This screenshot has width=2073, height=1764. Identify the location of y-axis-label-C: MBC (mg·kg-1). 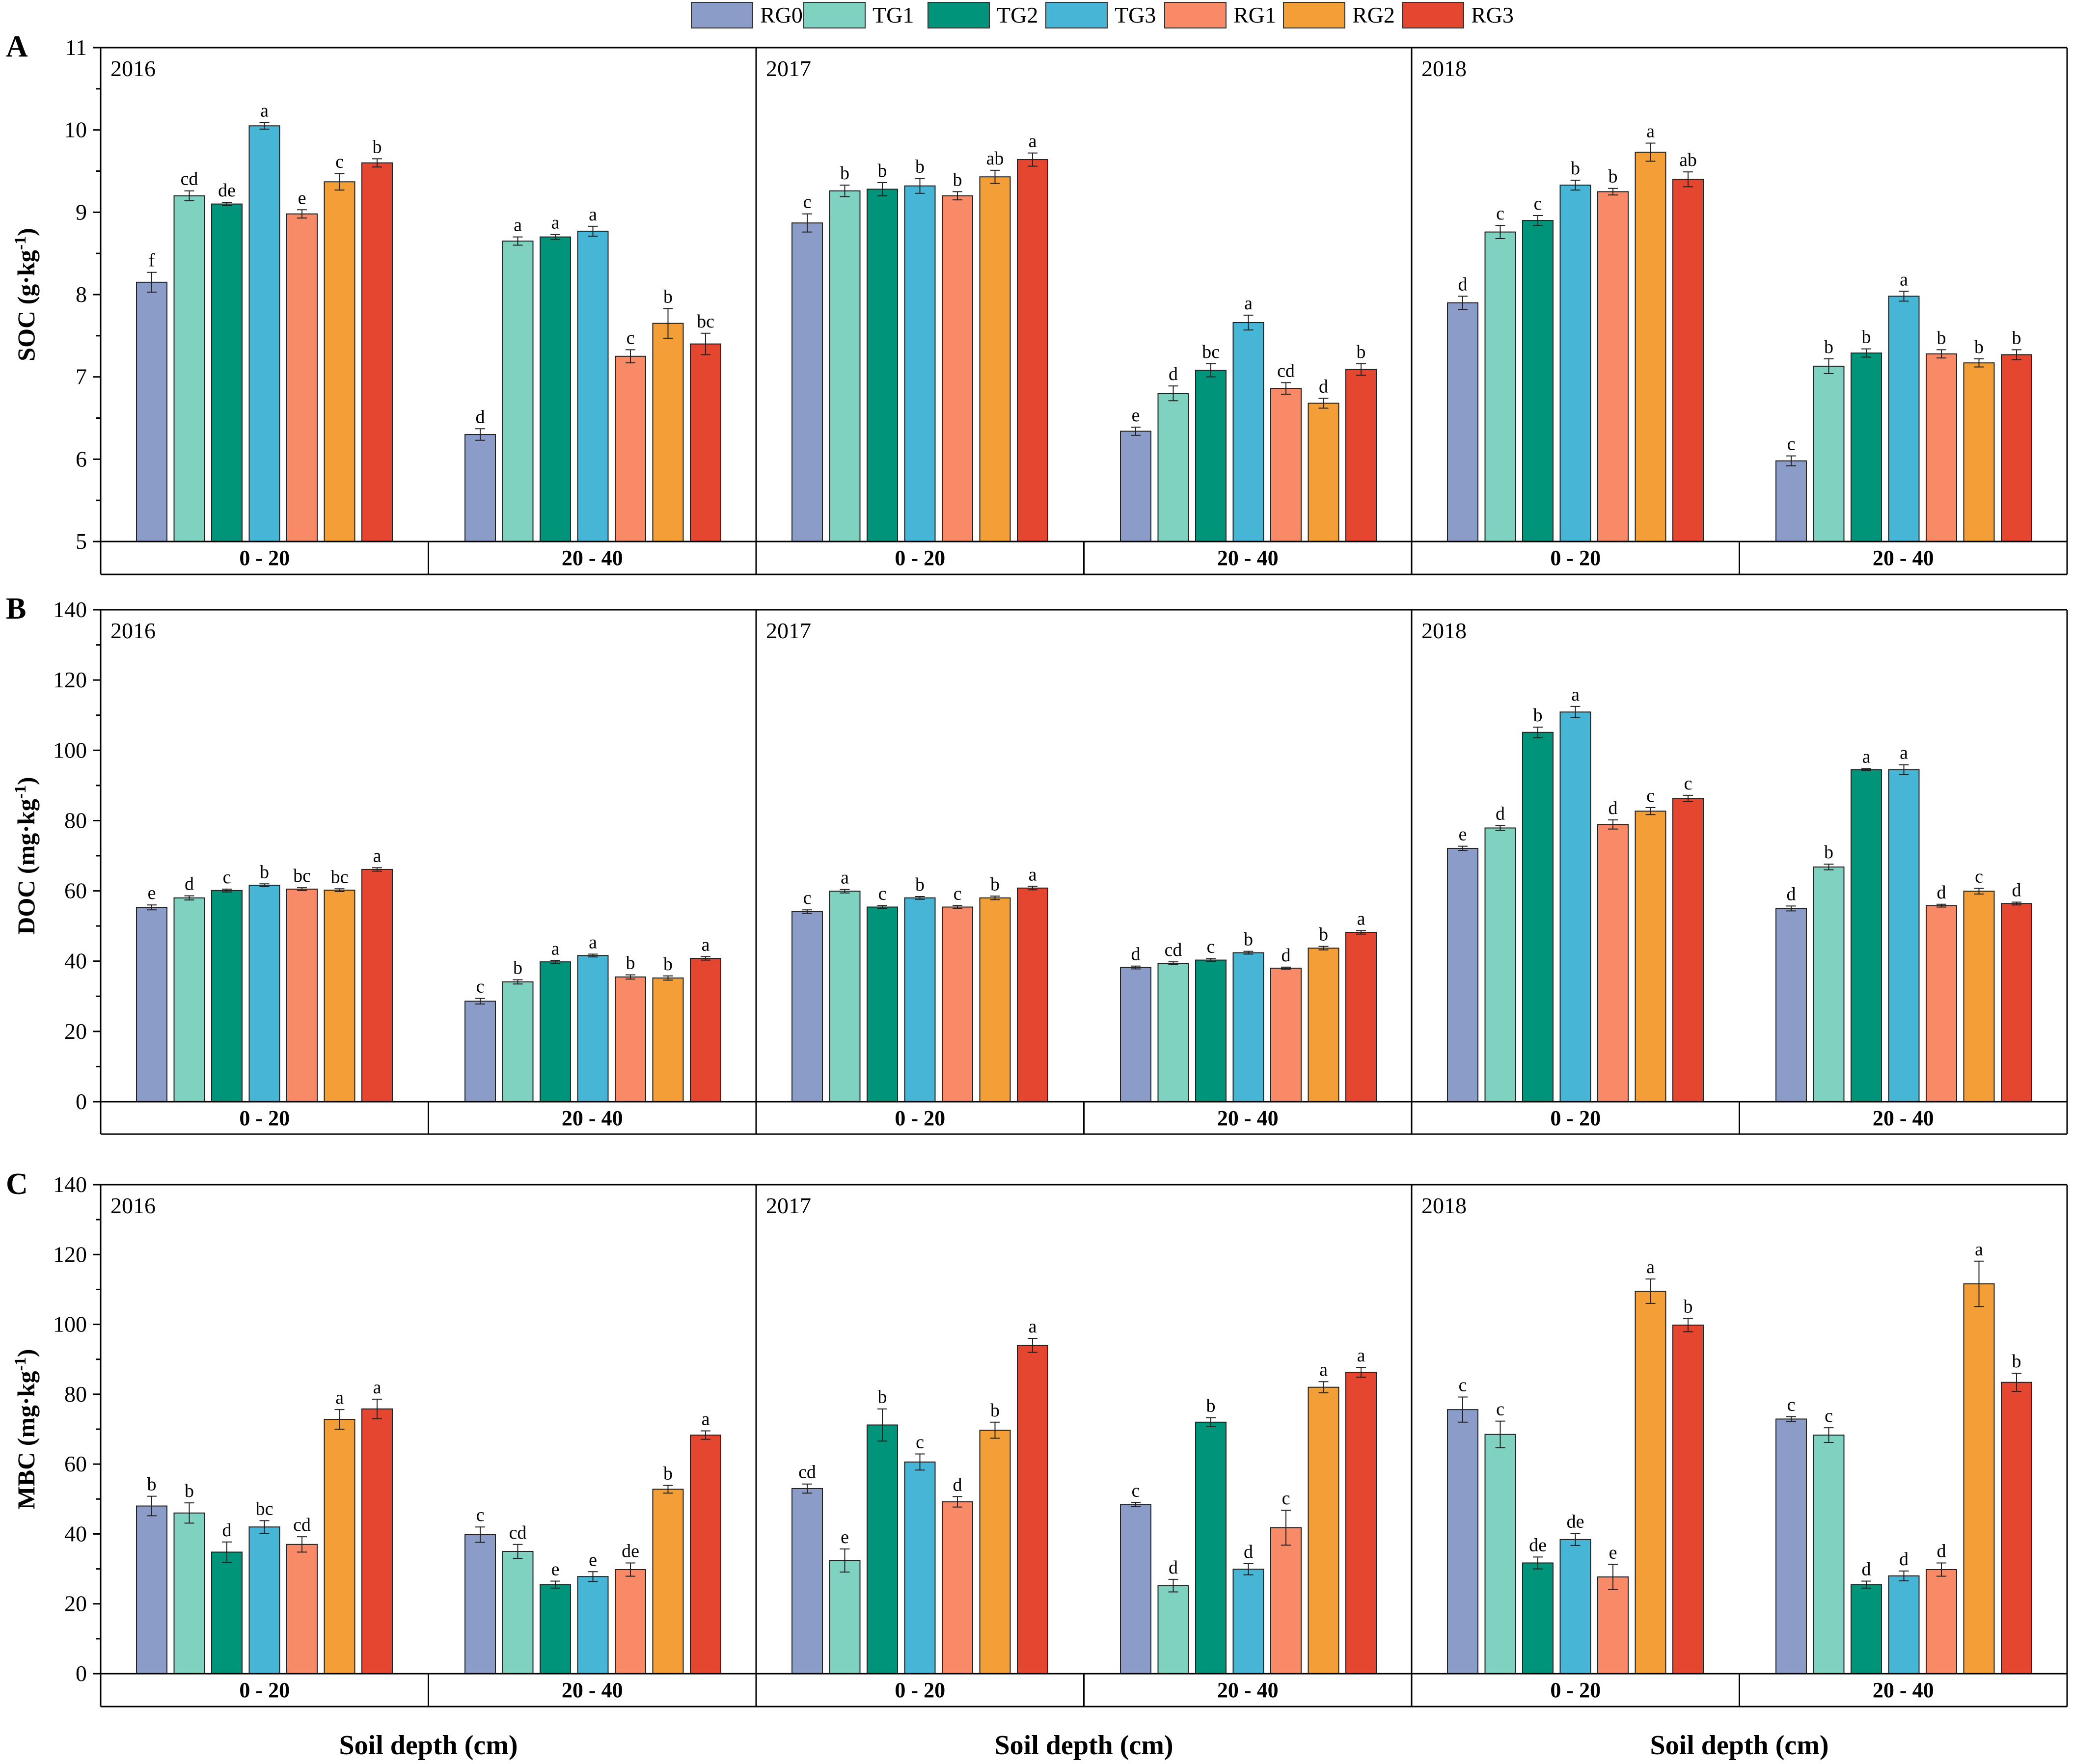
(25, 1429).